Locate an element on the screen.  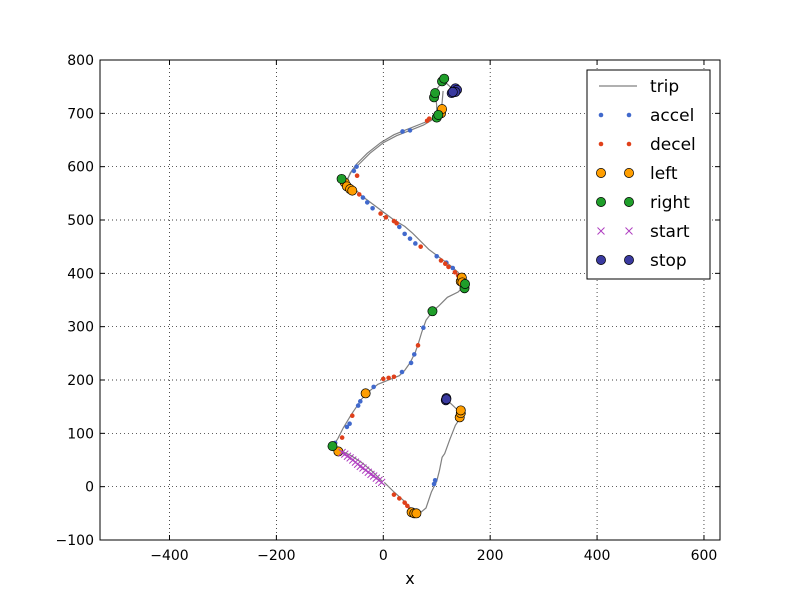
y-tick-label: 400 is located at coordinates (80, 274).